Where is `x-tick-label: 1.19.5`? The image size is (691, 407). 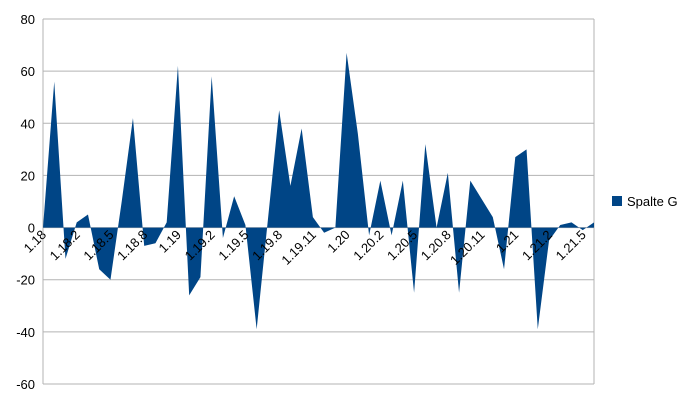 x-tick-label: 1.19.5 is located at coordinates (233, 245).